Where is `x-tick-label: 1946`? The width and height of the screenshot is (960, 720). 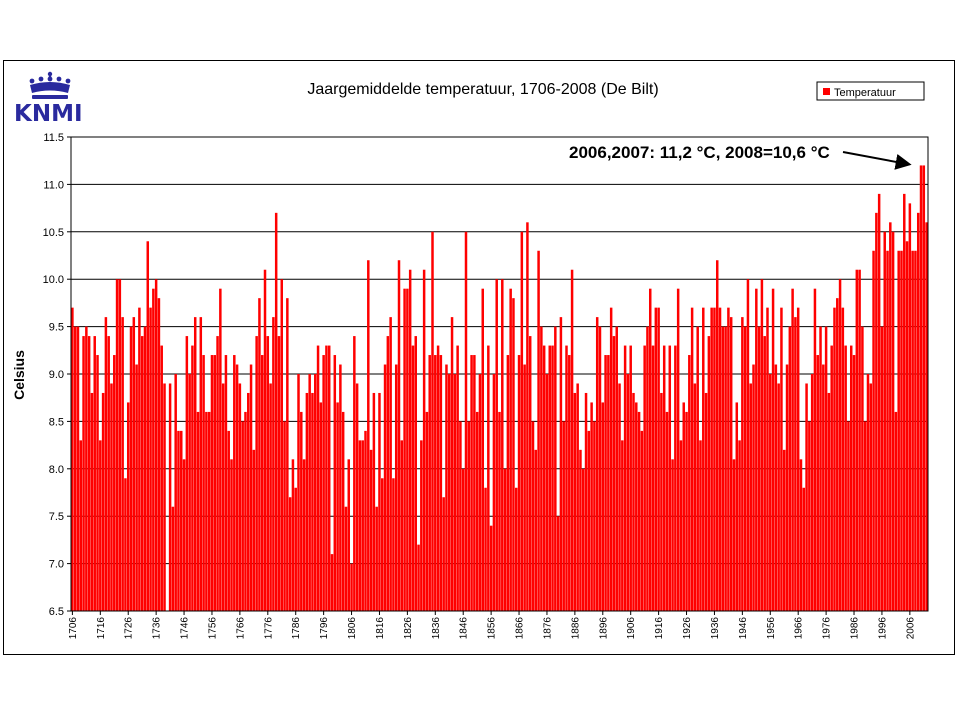
x-tick-label: 1946 is located at coordinates (743, 628).